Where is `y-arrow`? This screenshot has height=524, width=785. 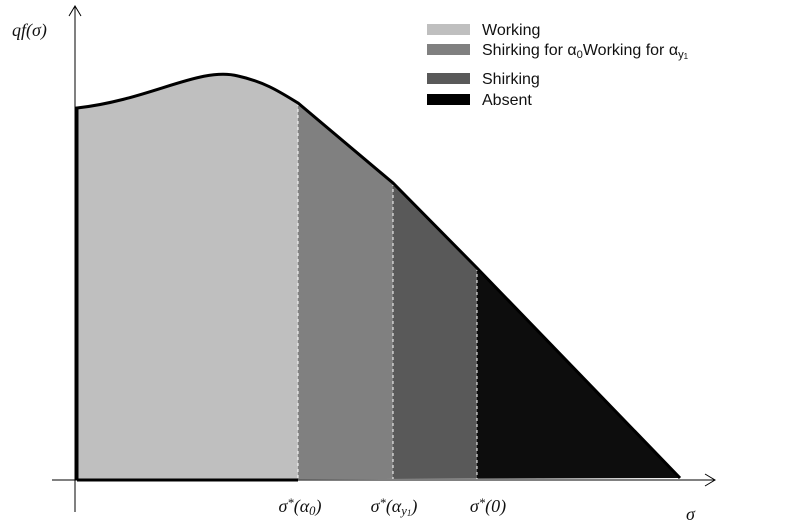
y-arrow is located at coordinates (75, 11).